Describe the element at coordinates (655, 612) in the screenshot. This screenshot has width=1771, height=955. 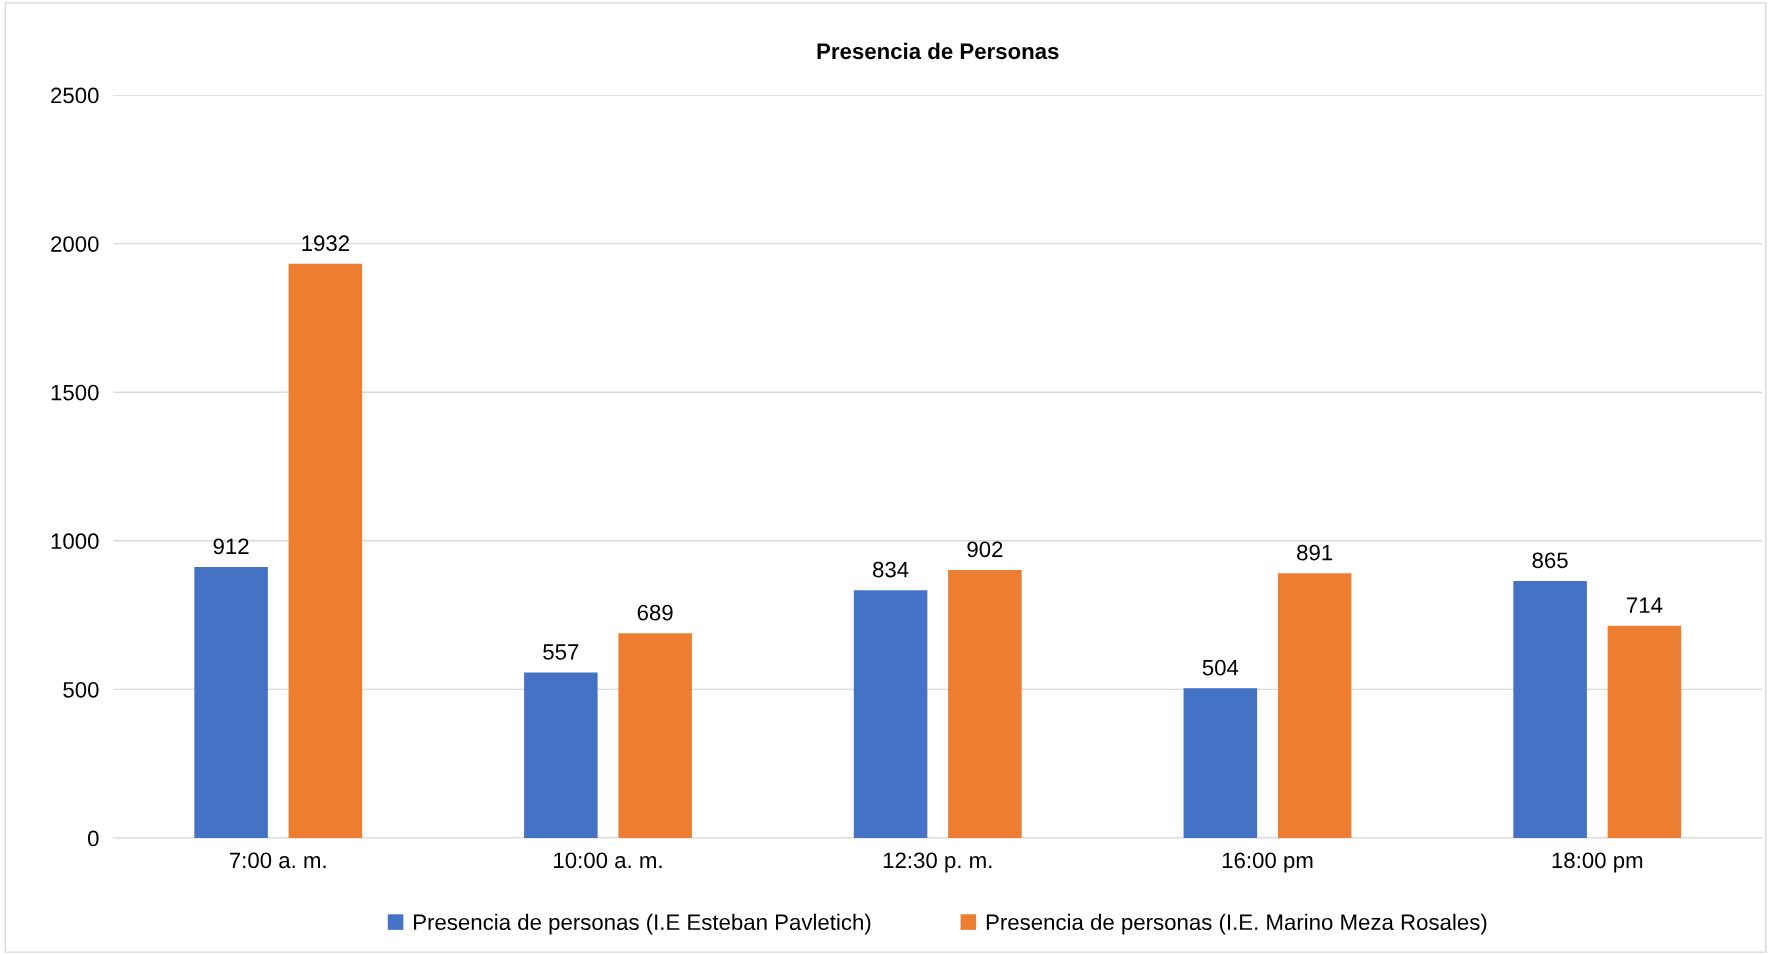
I see `data-label: 689` at that location.